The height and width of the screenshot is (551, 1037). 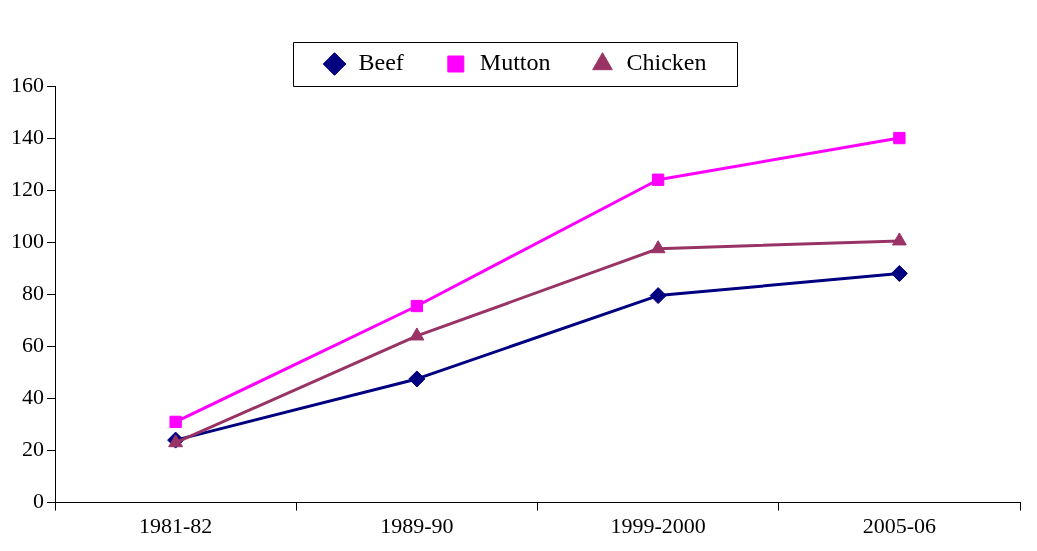 I want to click on x-tick-label: 1981-82, so click(x=175, y=525).